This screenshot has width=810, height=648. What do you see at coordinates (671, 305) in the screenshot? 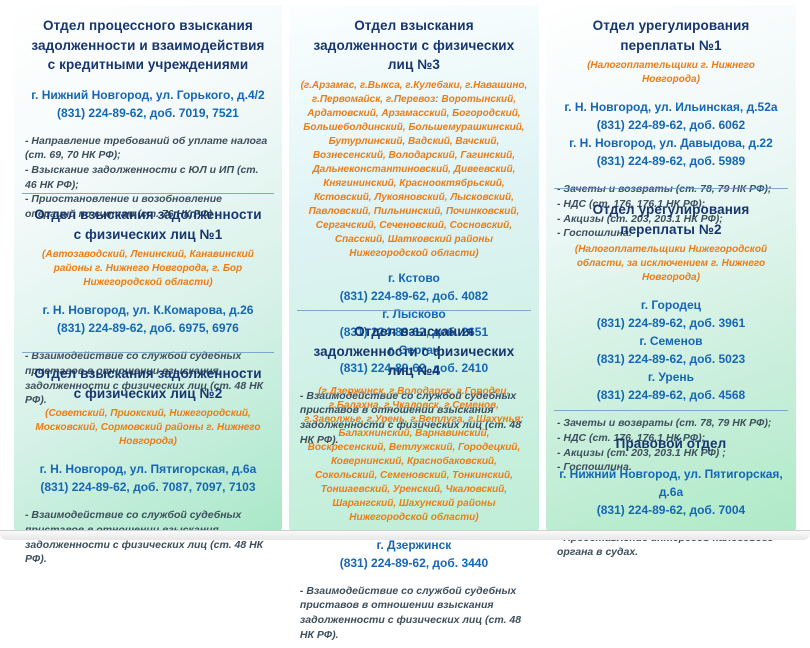
I see `contact-line: г. Городец` at bounding box center [671, 305].